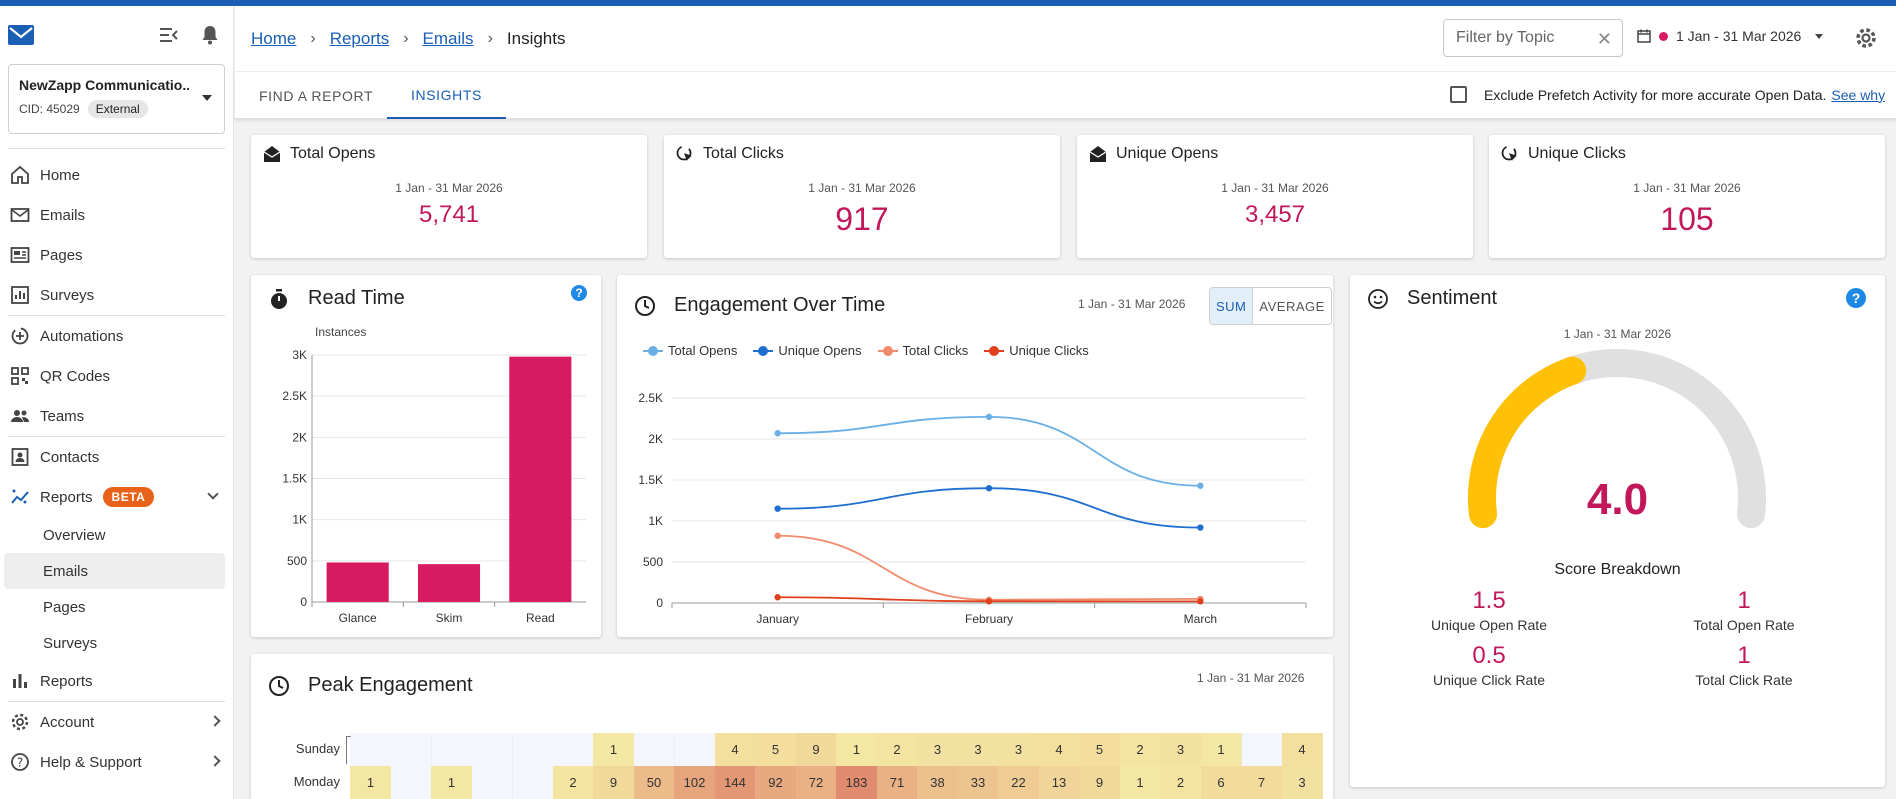 This screenshot has width=1896, height=799. I want to click on newzapp-logo-icon, so click(21, 35).